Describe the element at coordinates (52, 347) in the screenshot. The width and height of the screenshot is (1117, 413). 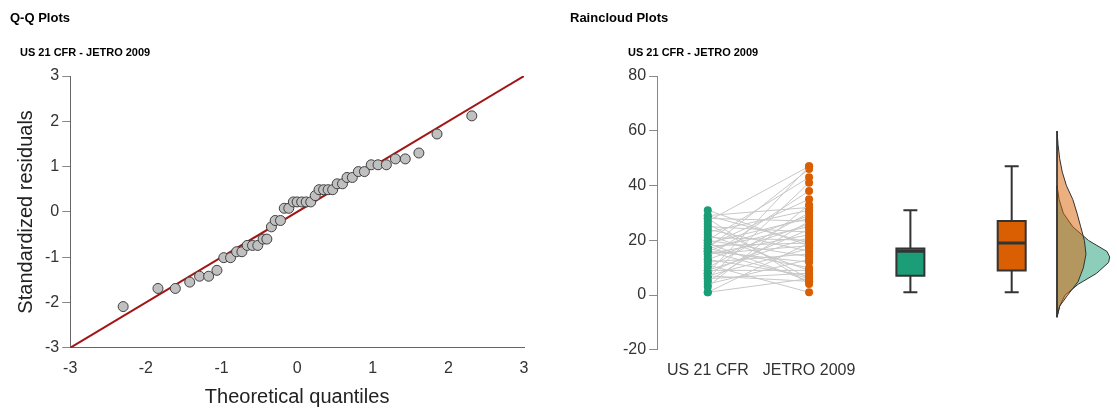
I see `y-tick-label: -3` at that location.